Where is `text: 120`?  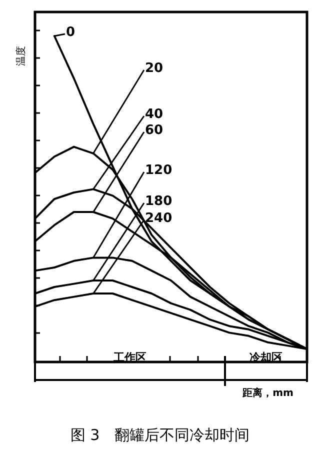
text: 120 is located at coordinates (158, 170).